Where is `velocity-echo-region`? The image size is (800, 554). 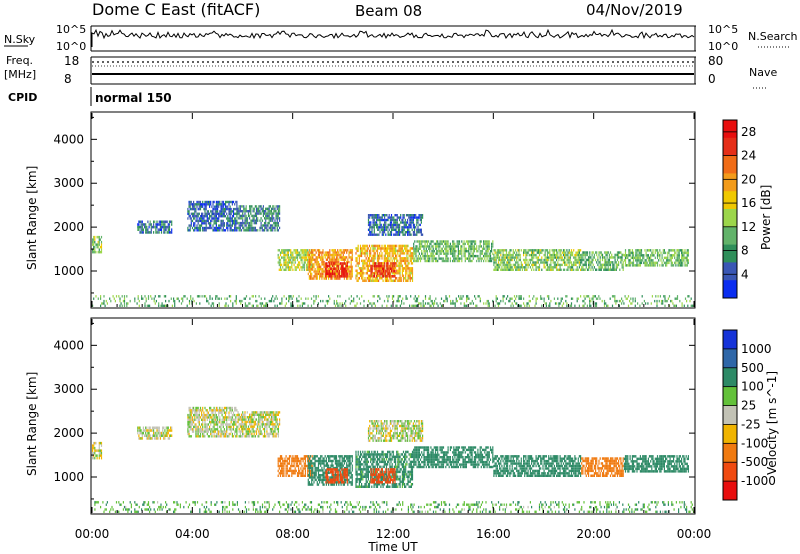
velocity-echo-region is located at coordinates (155, 433).